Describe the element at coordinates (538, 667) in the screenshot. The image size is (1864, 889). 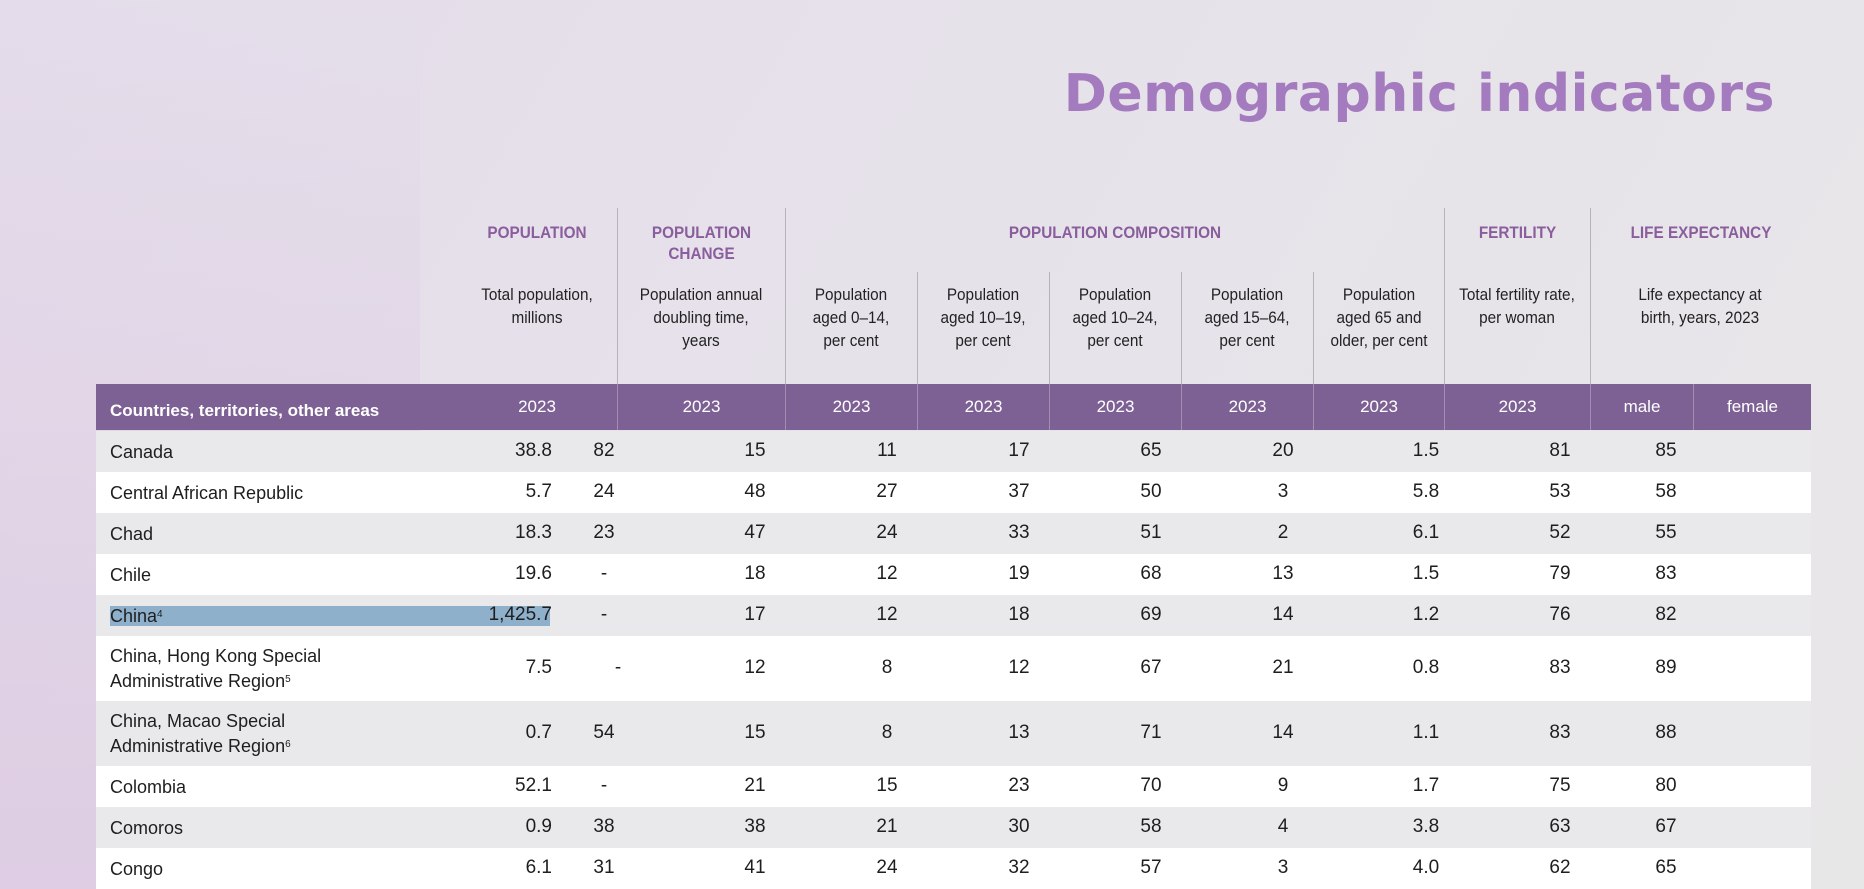
I see `cell-total-population: 7.5` at that location.